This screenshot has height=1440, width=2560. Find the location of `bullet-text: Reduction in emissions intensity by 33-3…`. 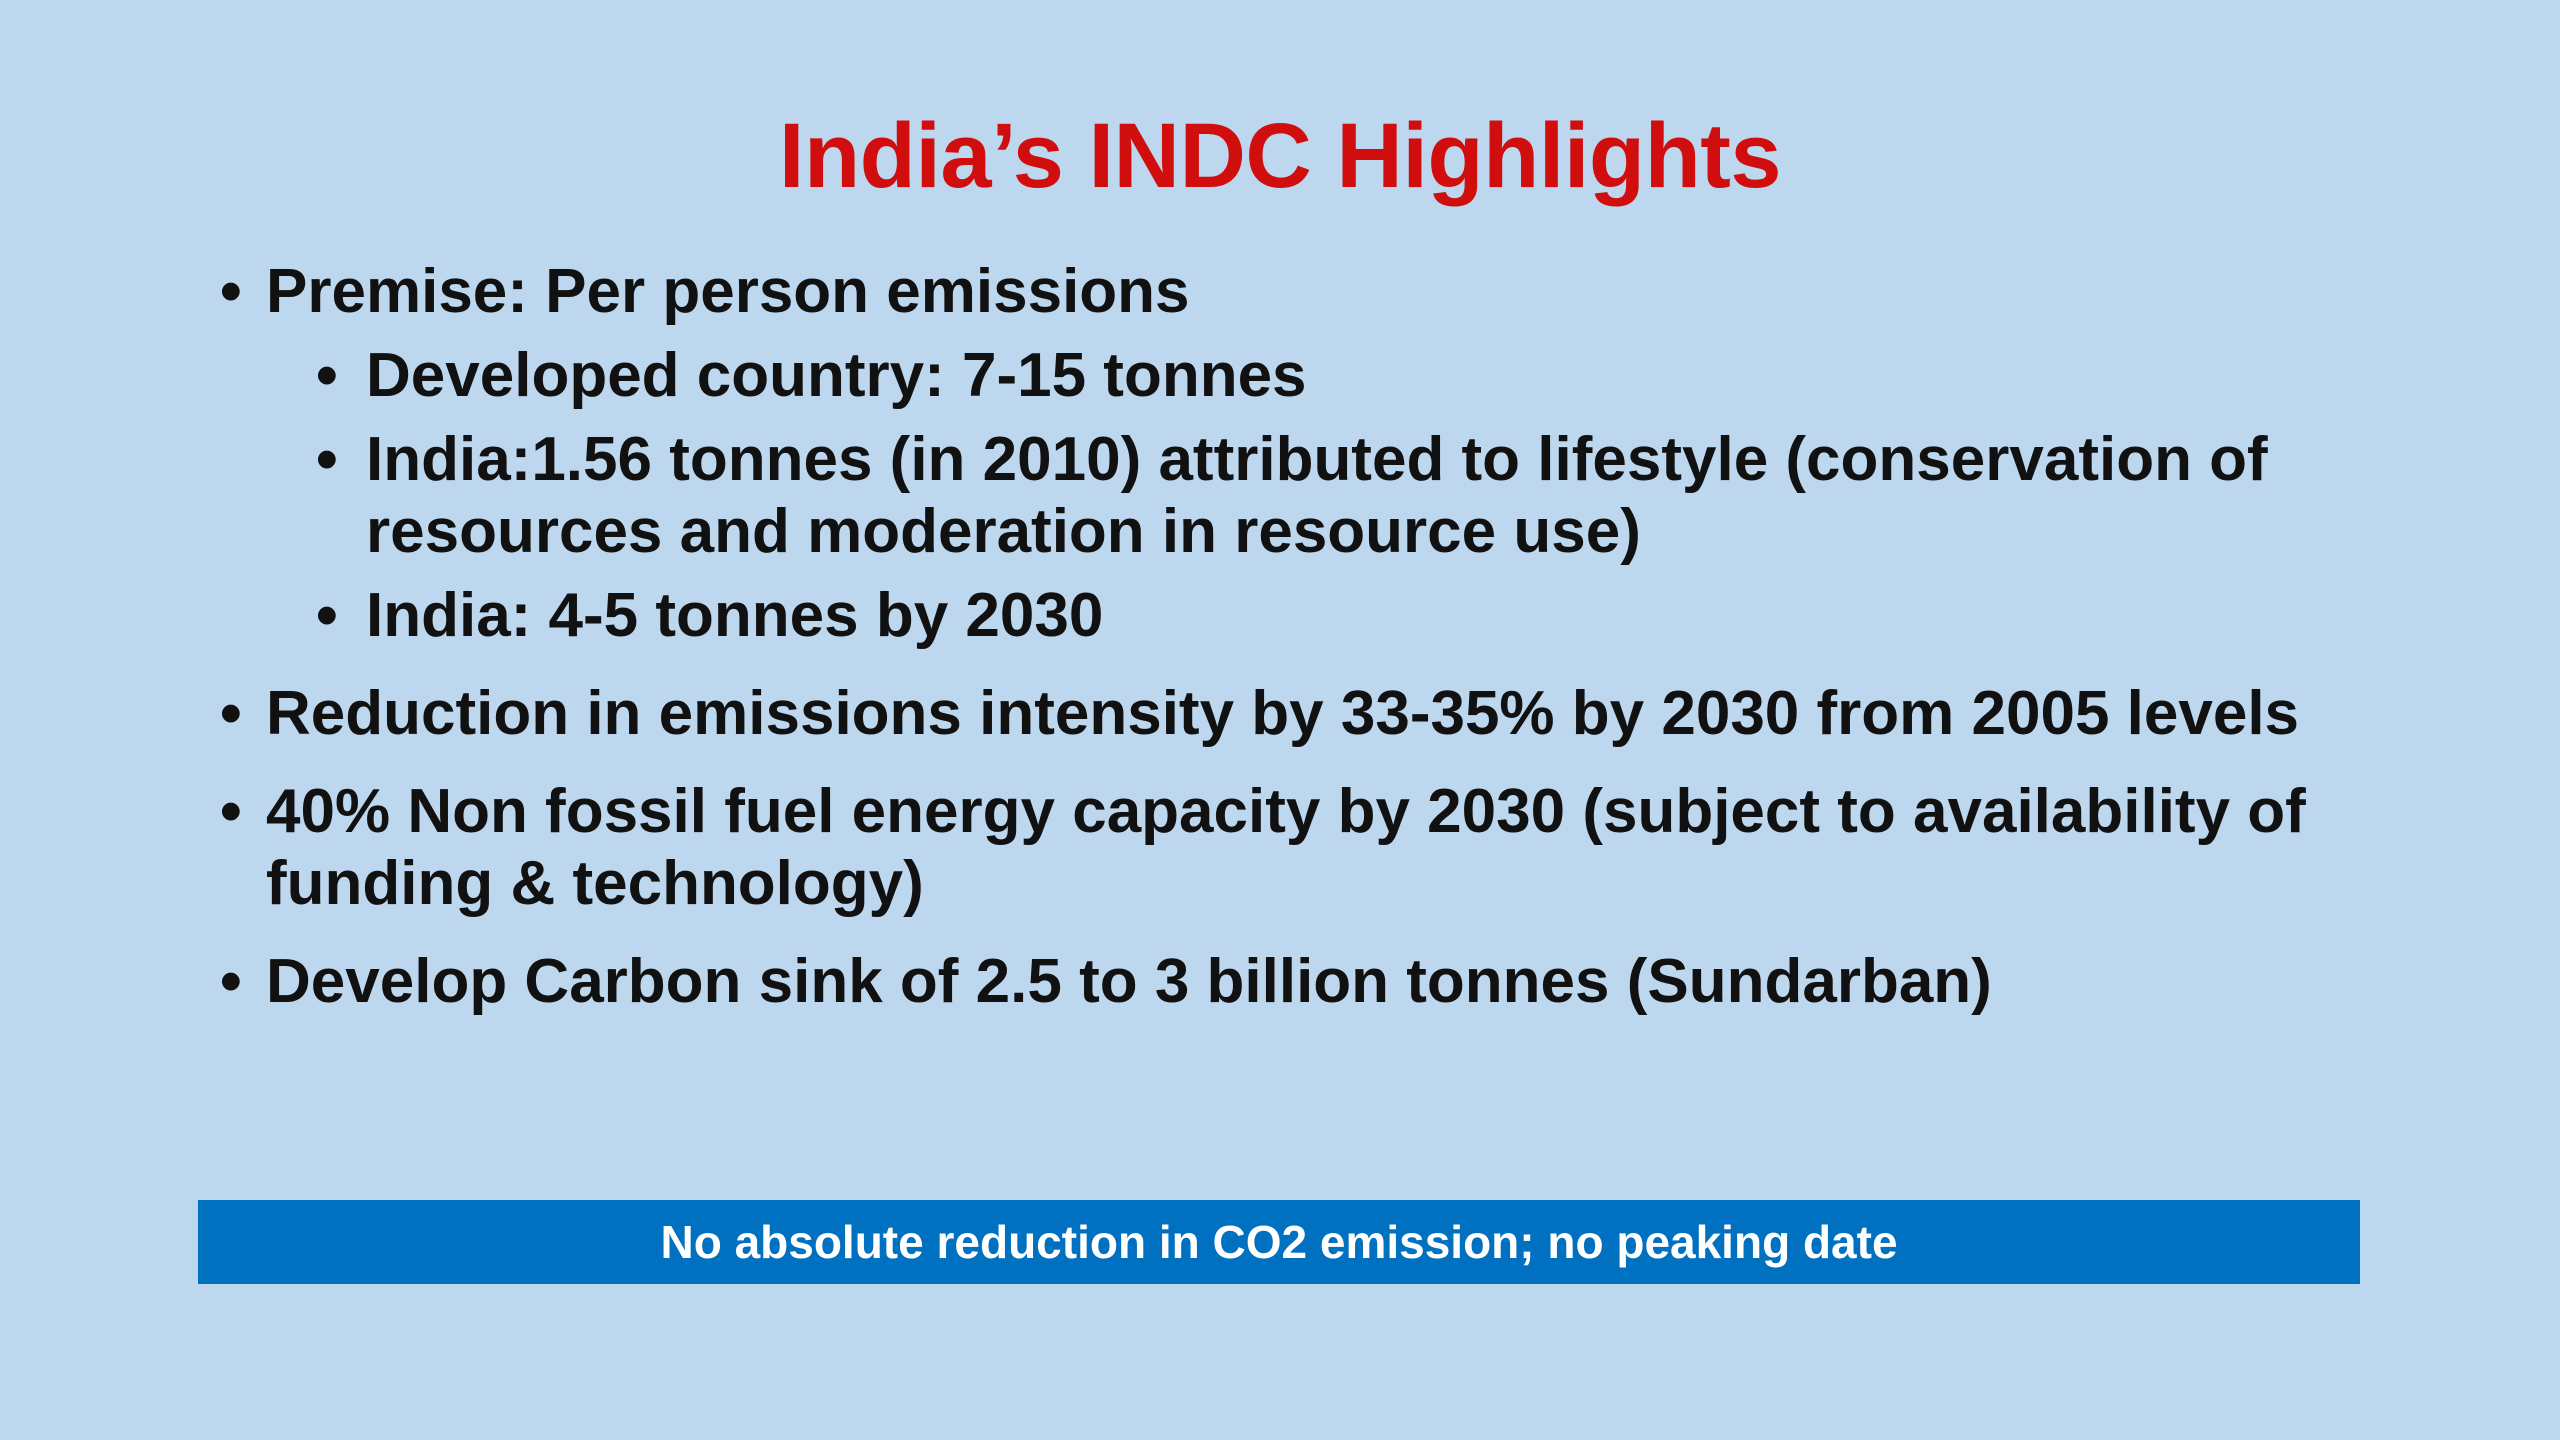

bullet-text: Reduction in emissions intensity by 33-3… is located at coordinates (1283, 713).